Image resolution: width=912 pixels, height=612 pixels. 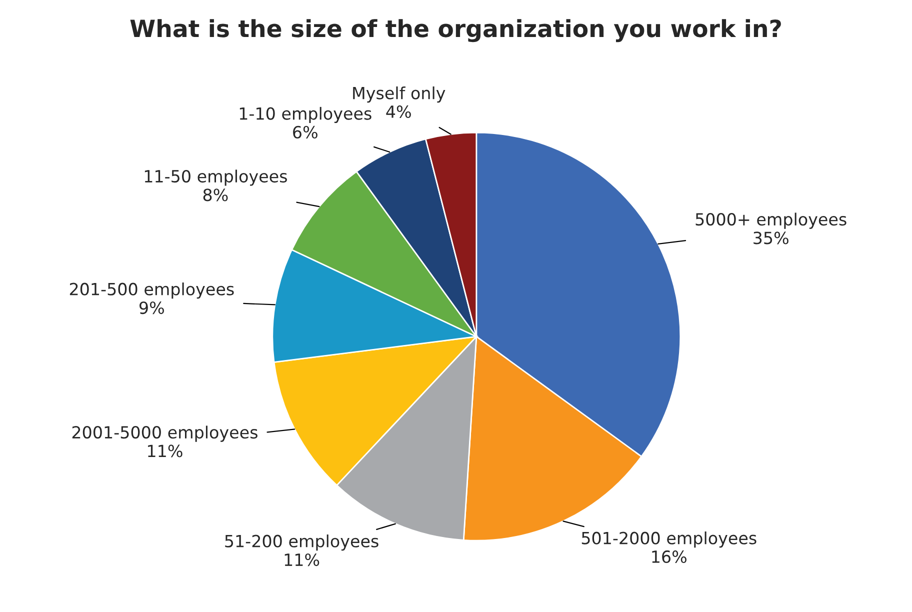 I want to click on slice-label: 501-2000 employees, so click(x=669, y=539).